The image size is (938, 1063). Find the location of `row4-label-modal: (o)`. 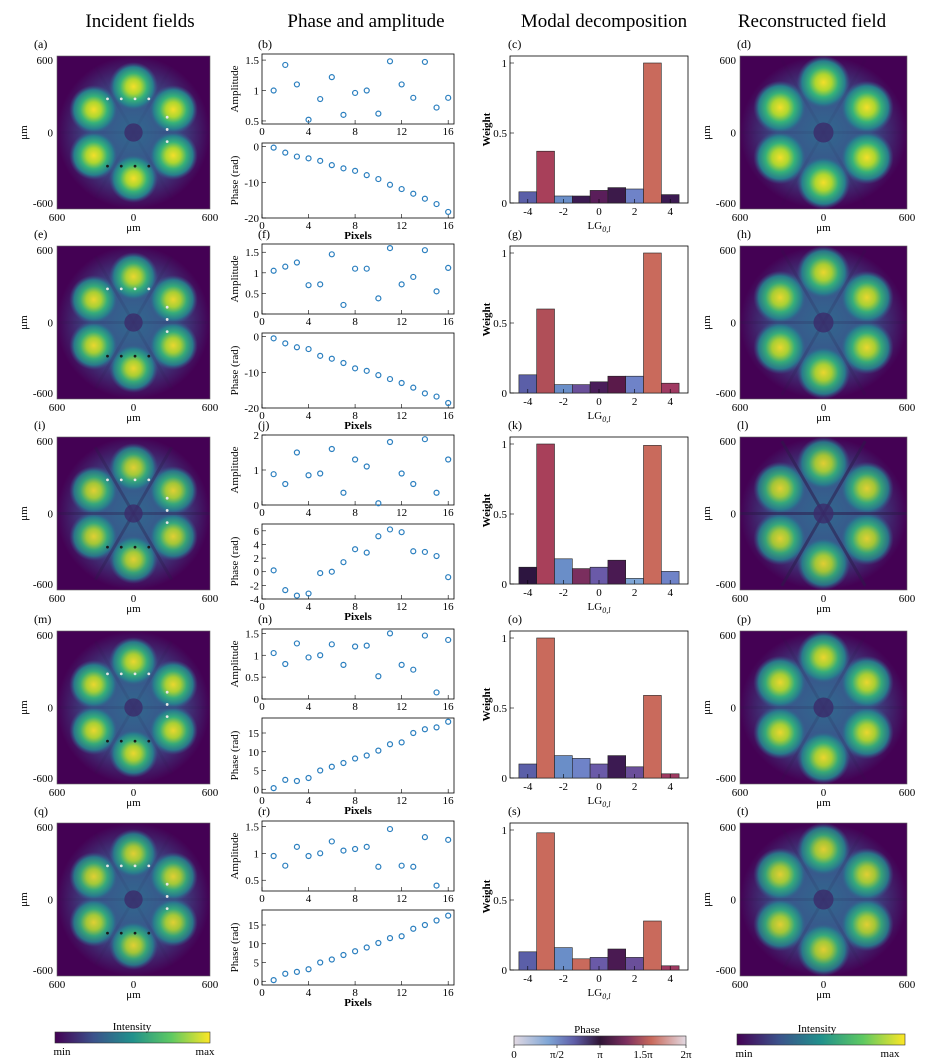

row4-label-modal: (o) is located at coordinates (515, 619).